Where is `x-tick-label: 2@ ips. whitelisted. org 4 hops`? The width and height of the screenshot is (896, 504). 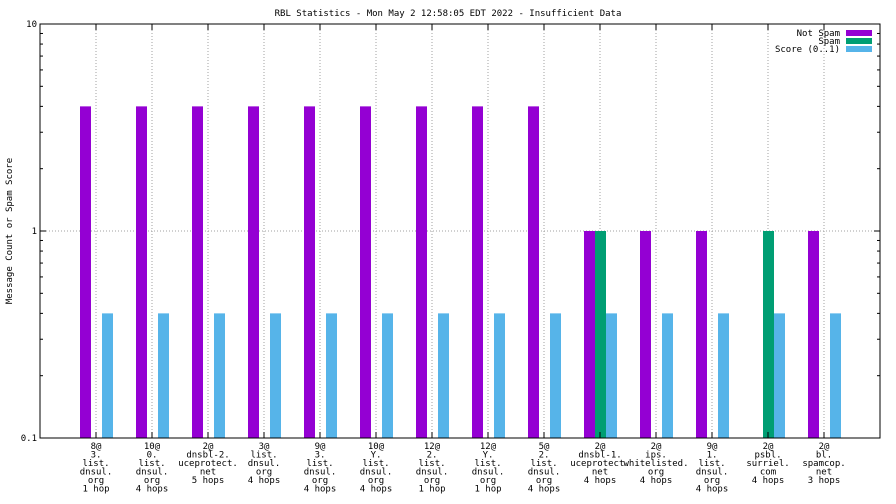 x-tick-label: 2@ ips. whitelisted. org 4 hops is located at coordinates (655, 464).